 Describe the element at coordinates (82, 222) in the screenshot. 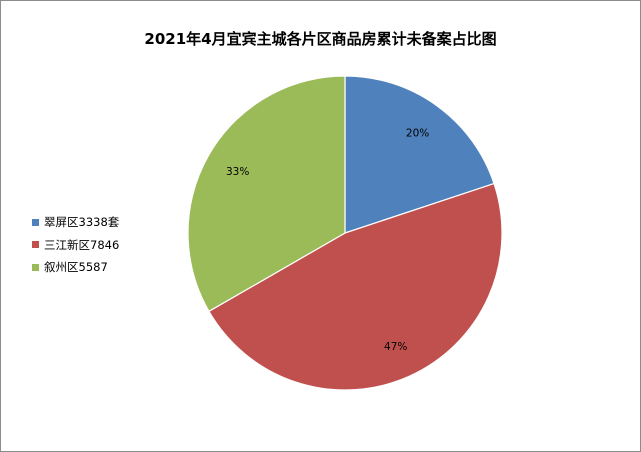

I see `legend-label: 翠屏区3338套` at that location.